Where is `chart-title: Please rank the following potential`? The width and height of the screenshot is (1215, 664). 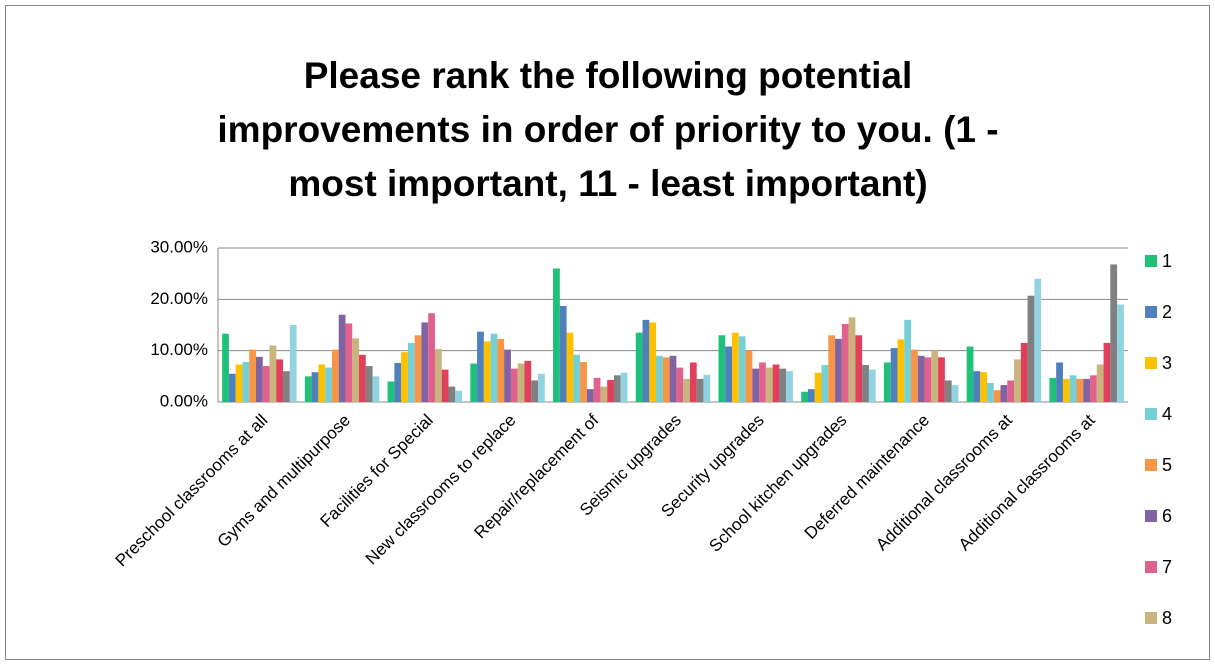
chart-title: Please rank the following potential is located at coordinates (608, 75).